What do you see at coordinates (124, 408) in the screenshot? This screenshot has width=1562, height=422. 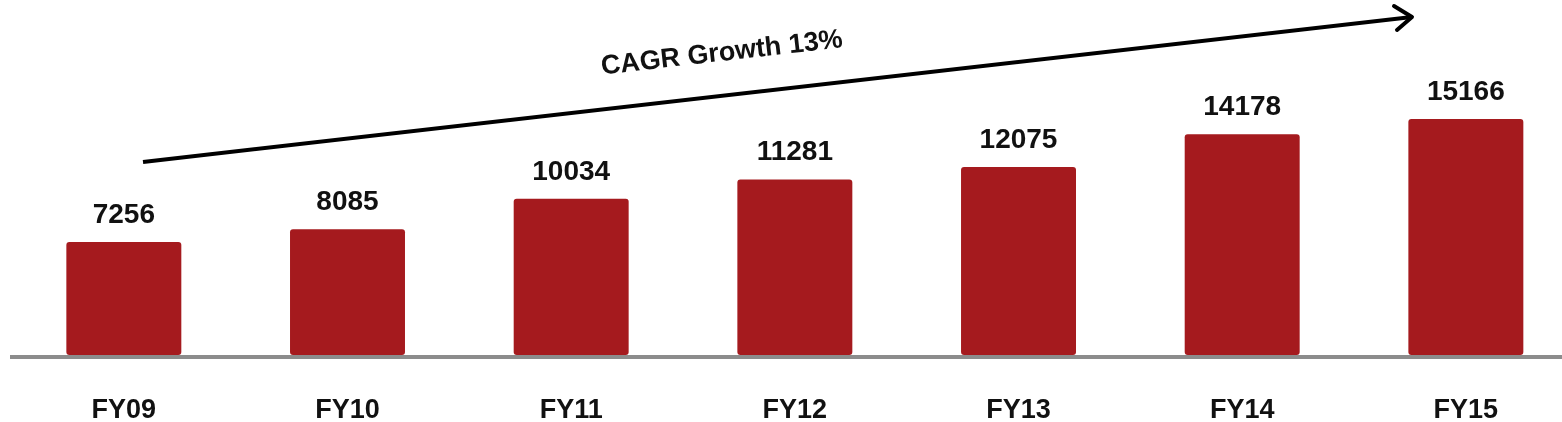 I see `x-tick-label: FY09` at bounding box center [124, 408].